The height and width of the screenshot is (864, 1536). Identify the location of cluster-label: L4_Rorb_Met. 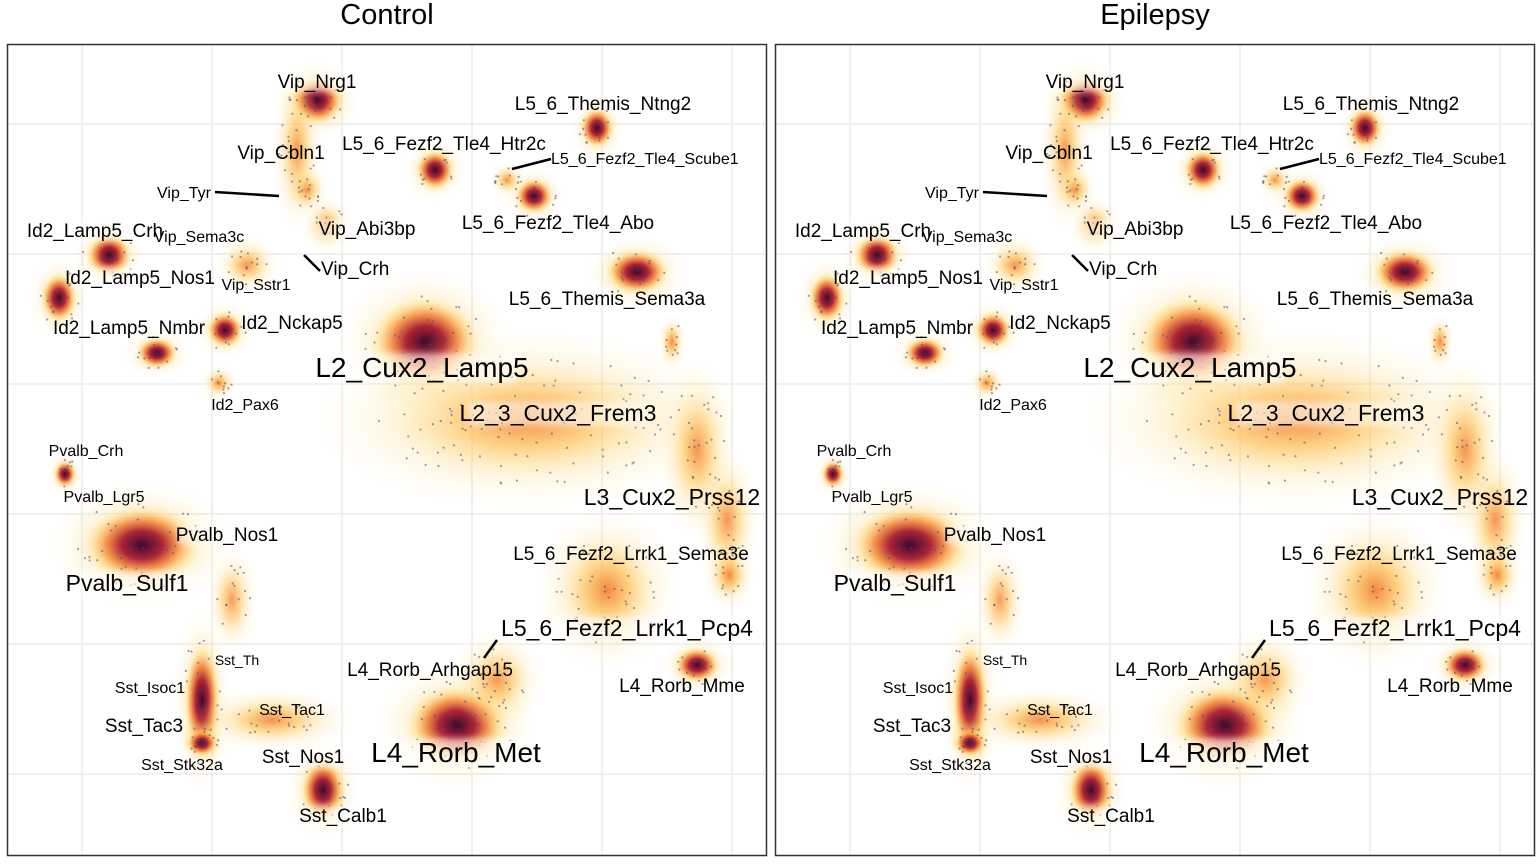
(1224, 752).